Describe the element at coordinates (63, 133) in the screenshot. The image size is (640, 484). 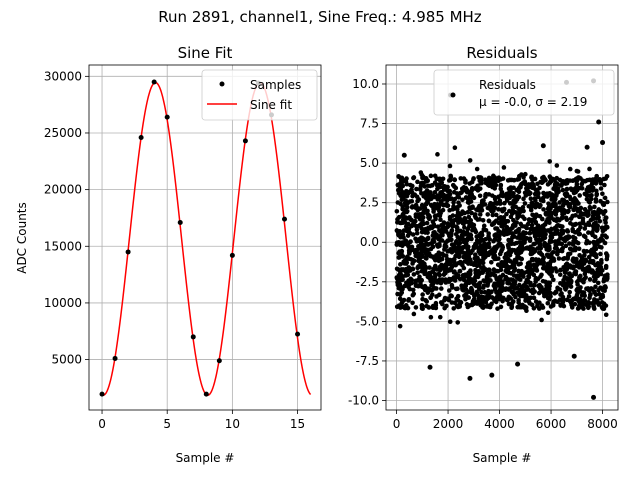
I see `y-tick-label: 25000` at that location.